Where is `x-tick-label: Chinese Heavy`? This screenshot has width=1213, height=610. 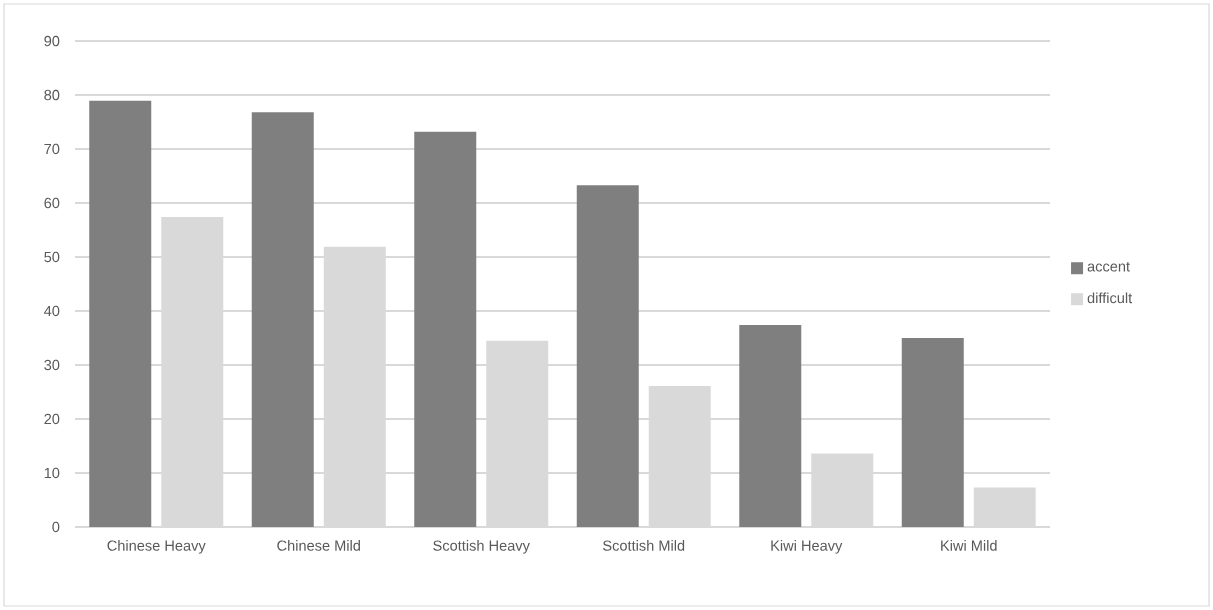 x-tick-label: Chinese Heavy is located at coordinates (156, 547).